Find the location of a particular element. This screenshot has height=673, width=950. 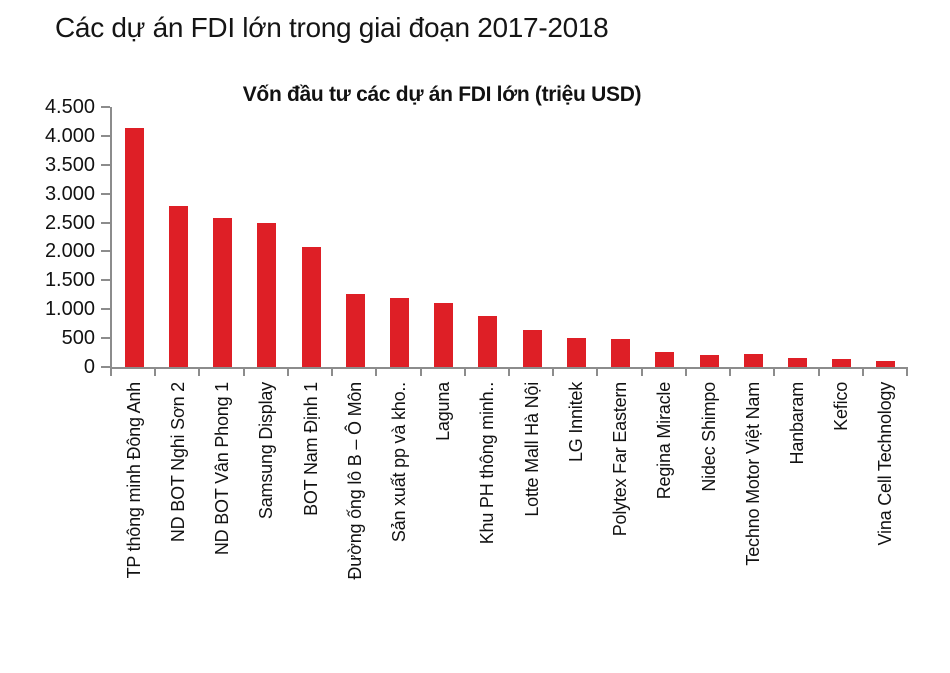

x-axis-label: Kefico is located at coordinates (841, 406).